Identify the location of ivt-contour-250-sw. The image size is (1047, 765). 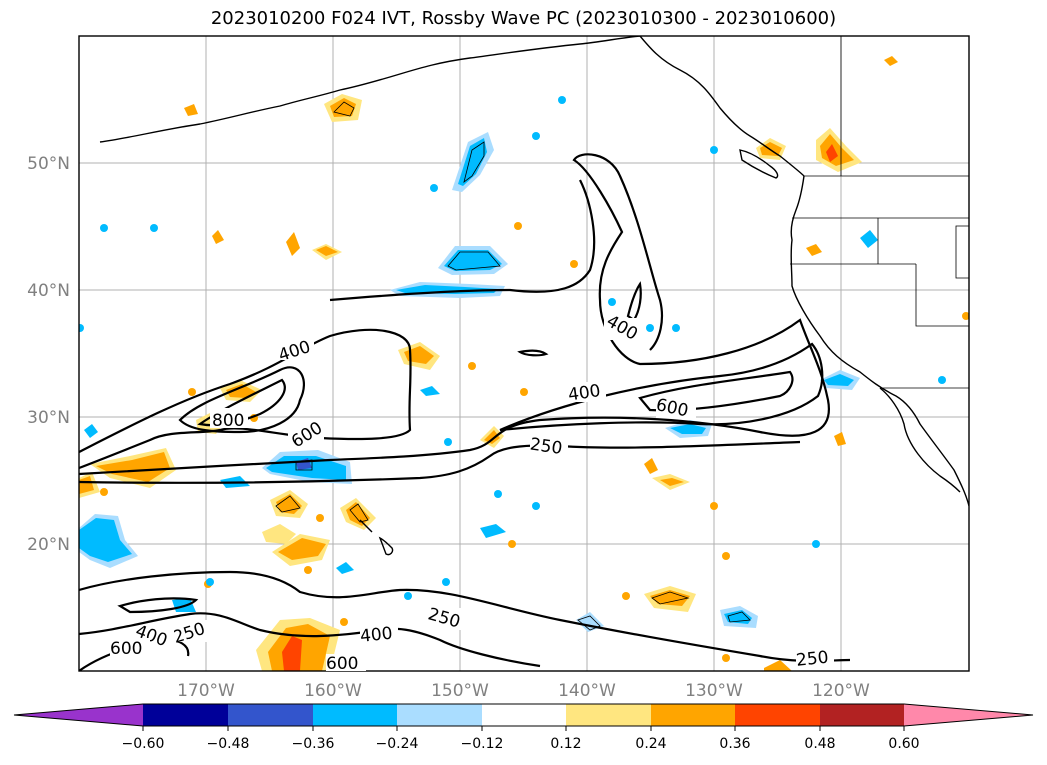
(465, 616).